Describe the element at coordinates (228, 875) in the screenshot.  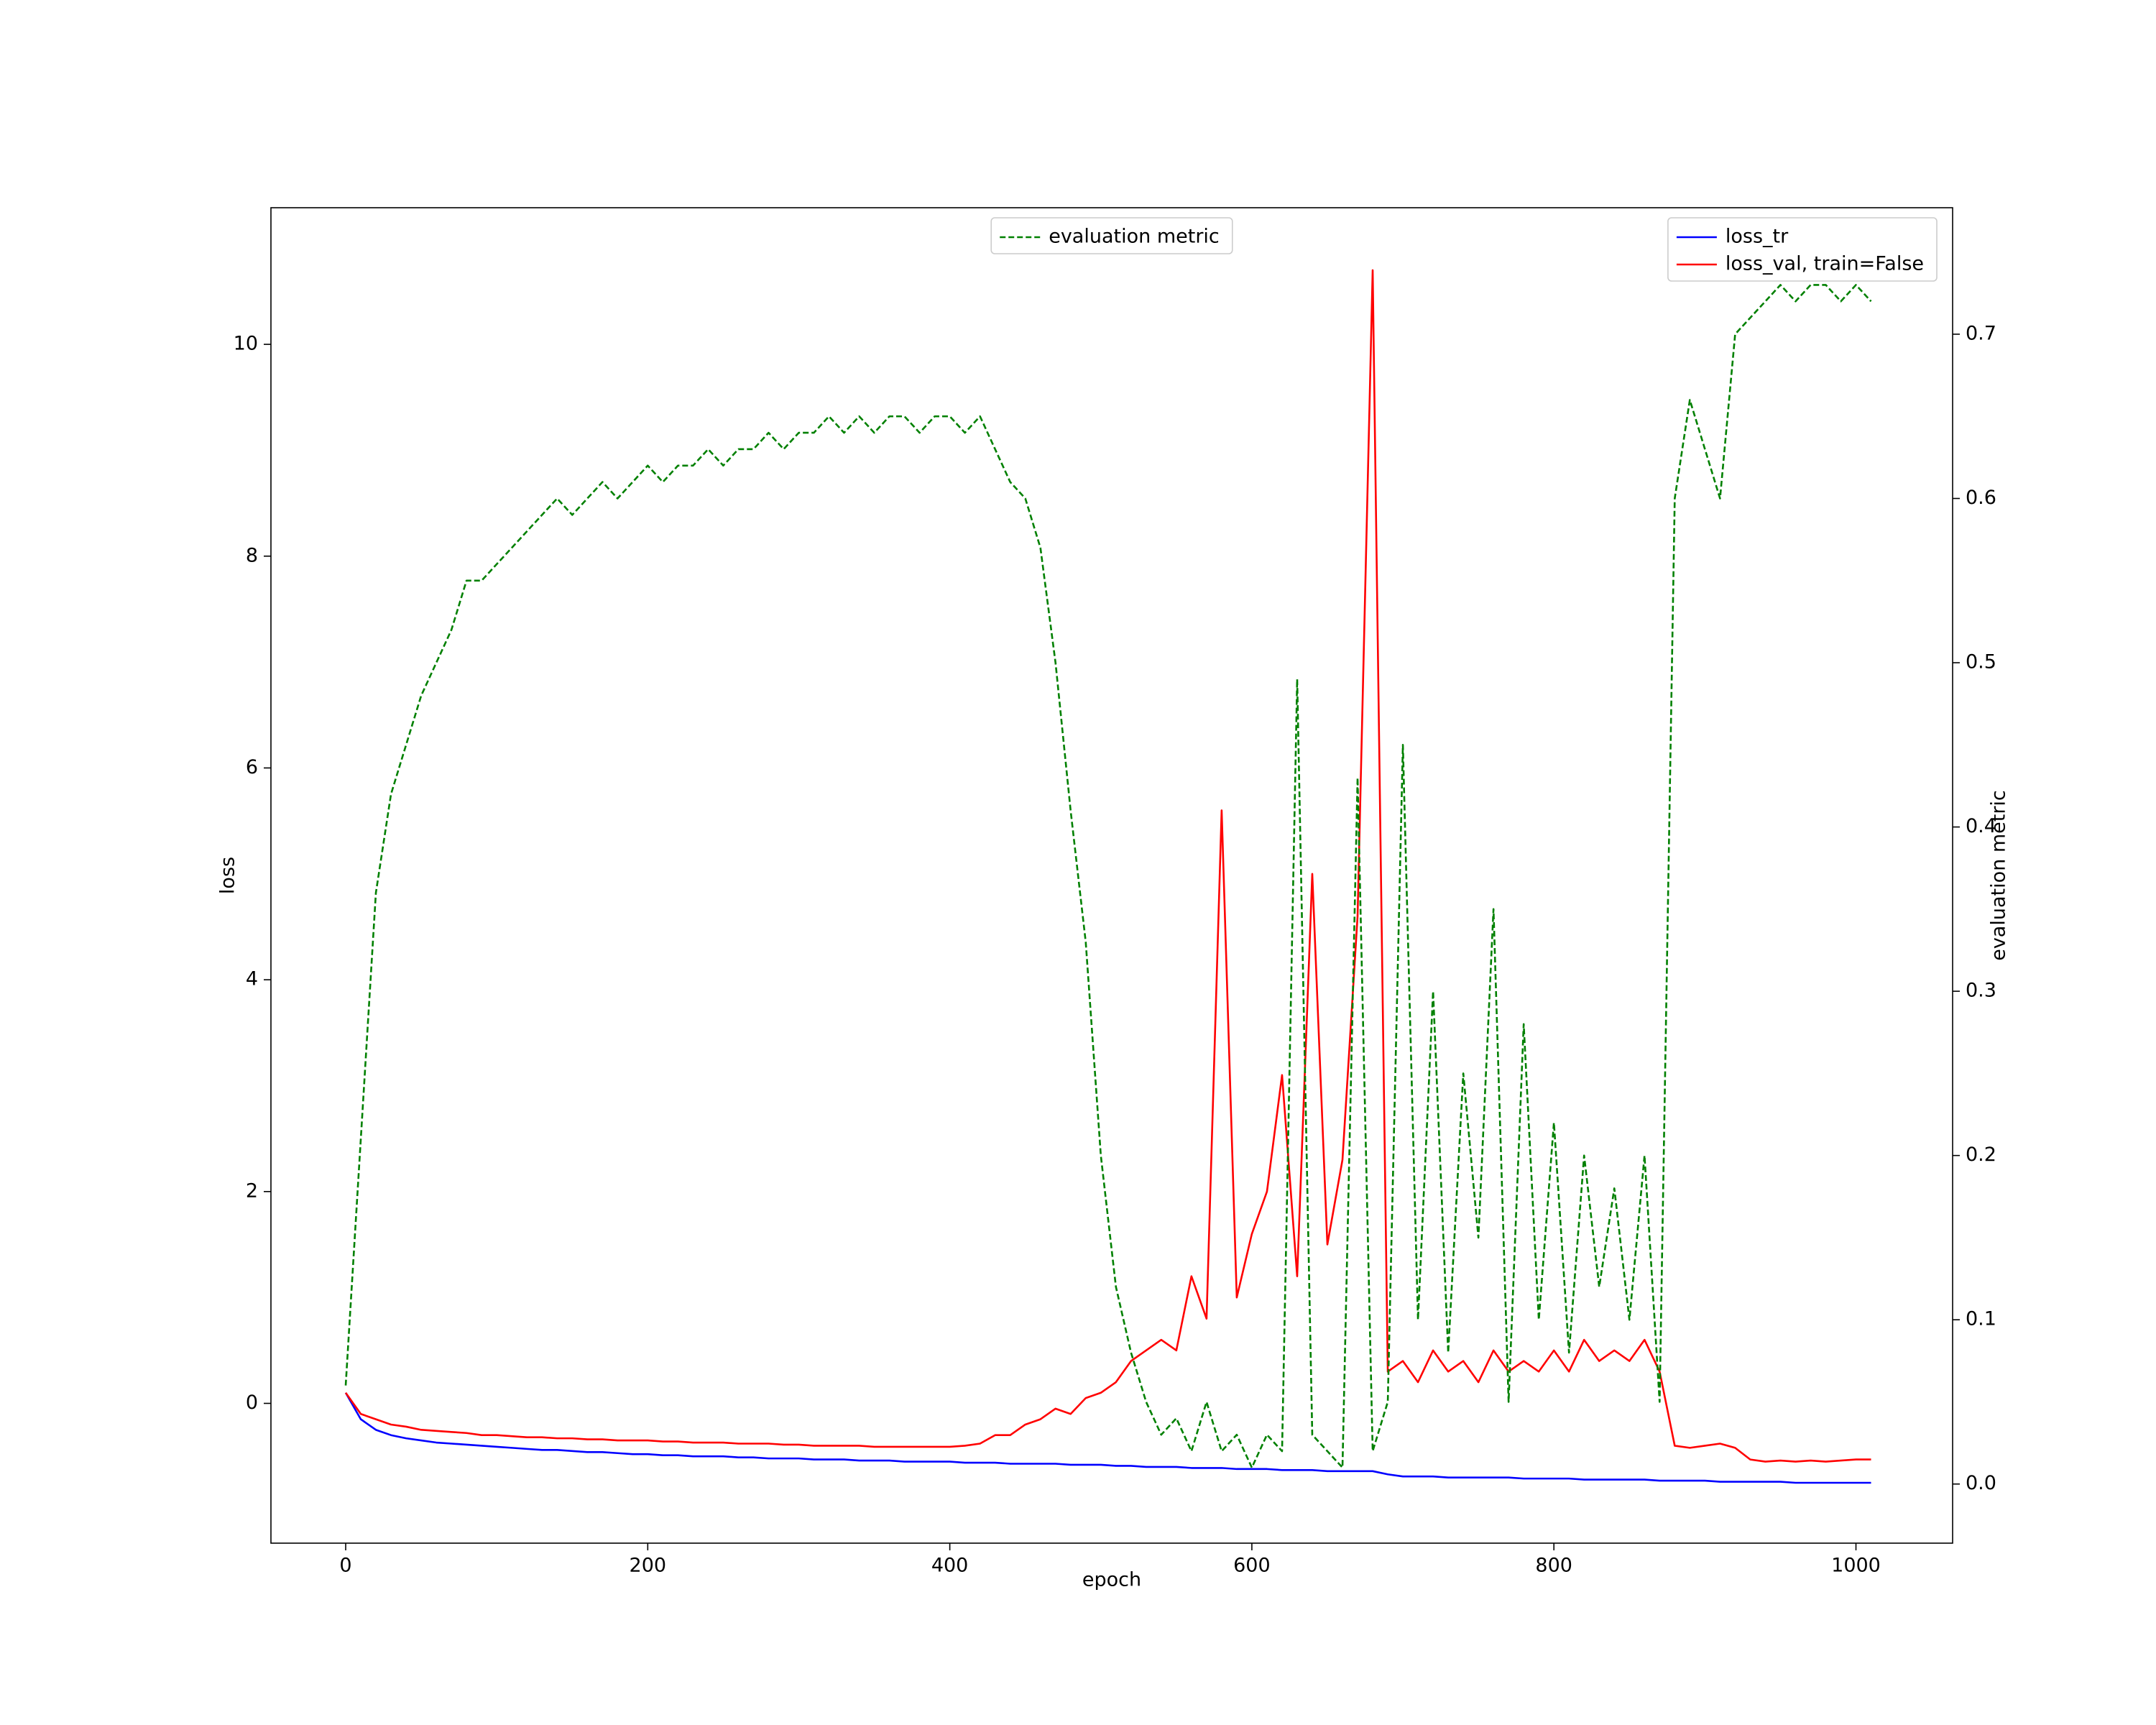
I see `y-axis-label: loss` at that location.